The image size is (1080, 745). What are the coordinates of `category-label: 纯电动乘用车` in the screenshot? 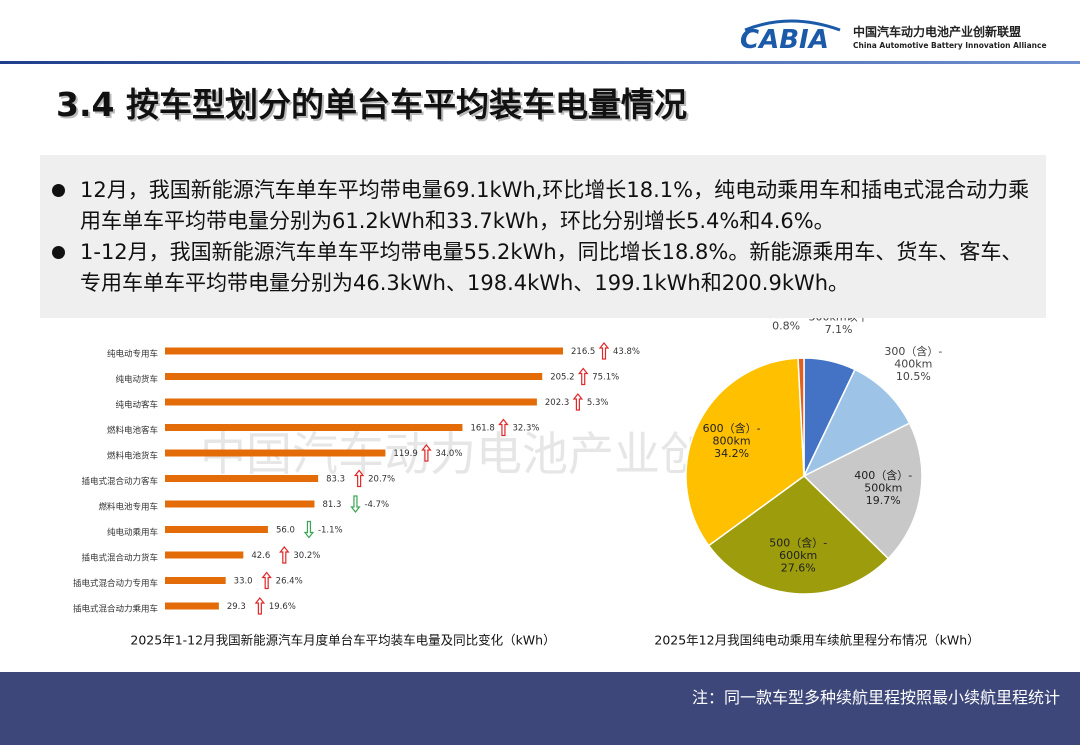 It's located at (132, 532).